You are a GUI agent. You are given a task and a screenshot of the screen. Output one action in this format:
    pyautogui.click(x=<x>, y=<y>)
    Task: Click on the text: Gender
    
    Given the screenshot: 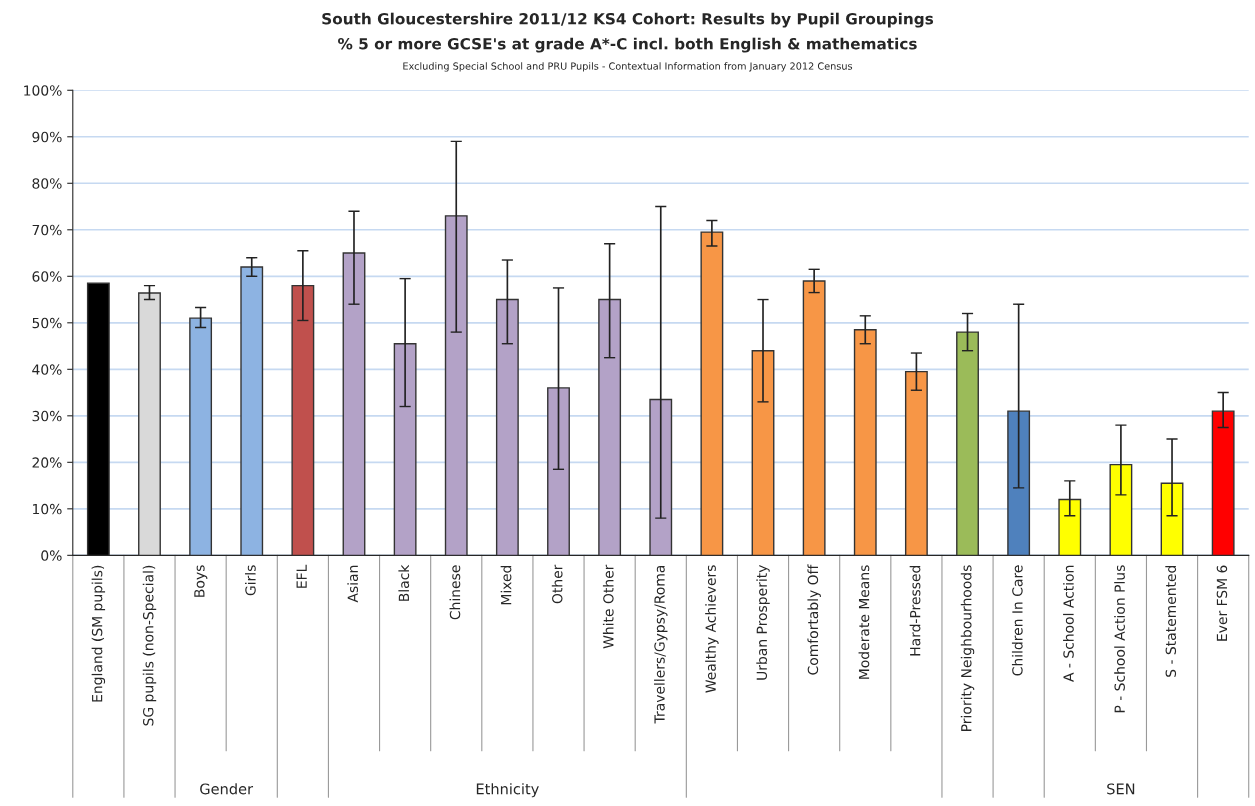 What is the action you would take?
    pyautogui.click(x=227, y=789)
    